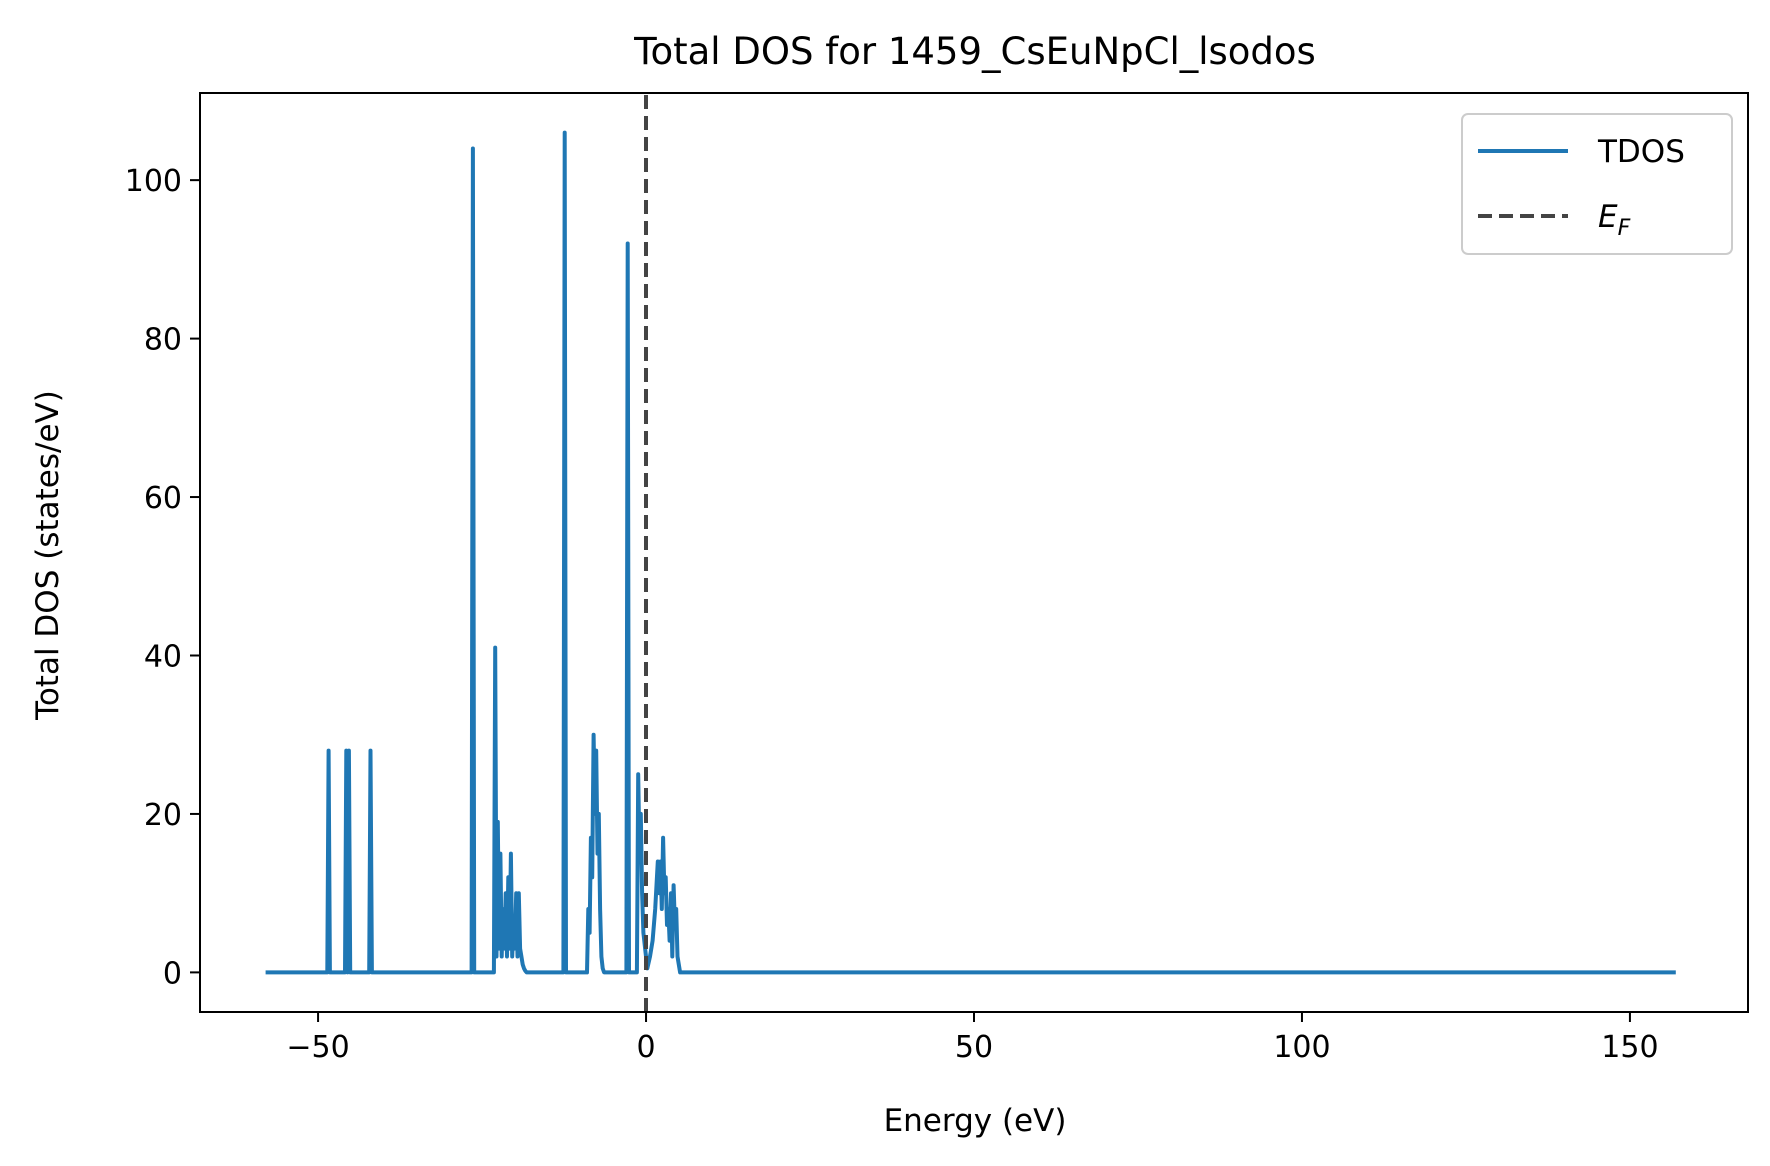  I want to click on legend: TDOS EF, so click(1597, 184).